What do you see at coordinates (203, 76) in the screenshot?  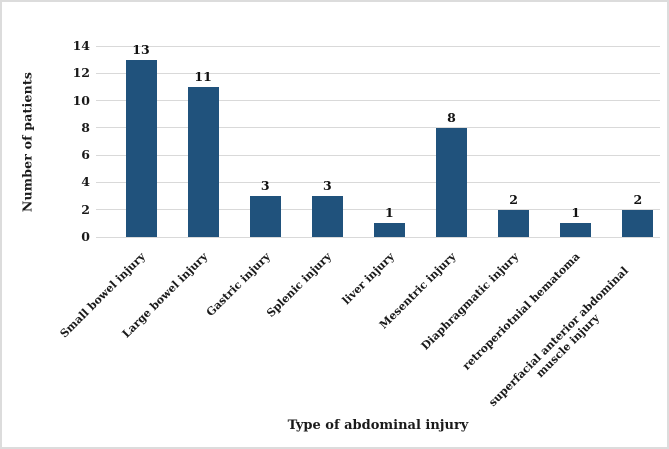 I see `bar-value-label: 11` at bounding box center [203, 76].